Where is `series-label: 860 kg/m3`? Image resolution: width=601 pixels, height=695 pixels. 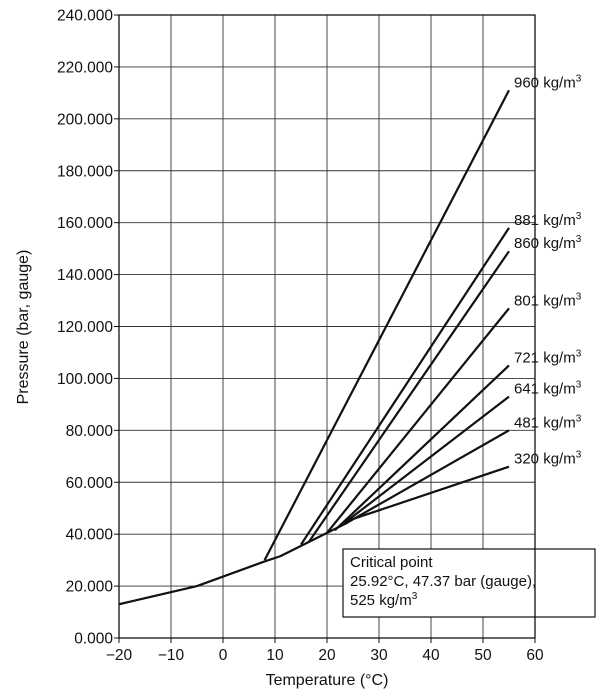 series-label: 860 kg/m3 is located at coordinates (548, 243).